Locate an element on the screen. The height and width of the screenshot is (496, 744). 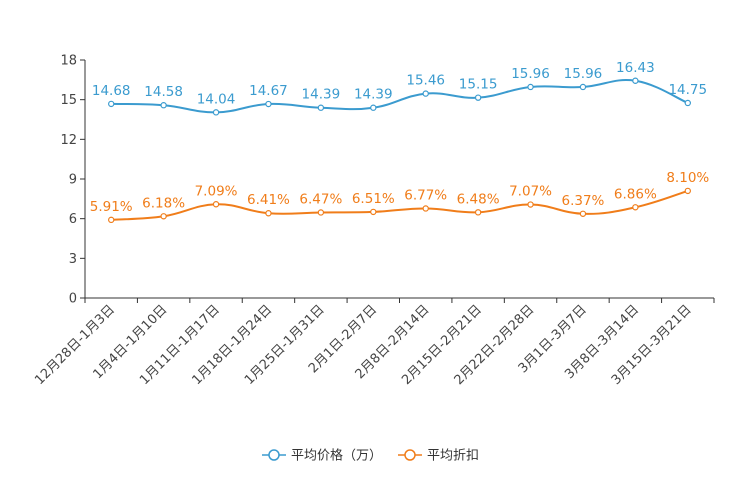
legend: 平均价格（万） 平均折扣 is located at coordinates (370, 456).